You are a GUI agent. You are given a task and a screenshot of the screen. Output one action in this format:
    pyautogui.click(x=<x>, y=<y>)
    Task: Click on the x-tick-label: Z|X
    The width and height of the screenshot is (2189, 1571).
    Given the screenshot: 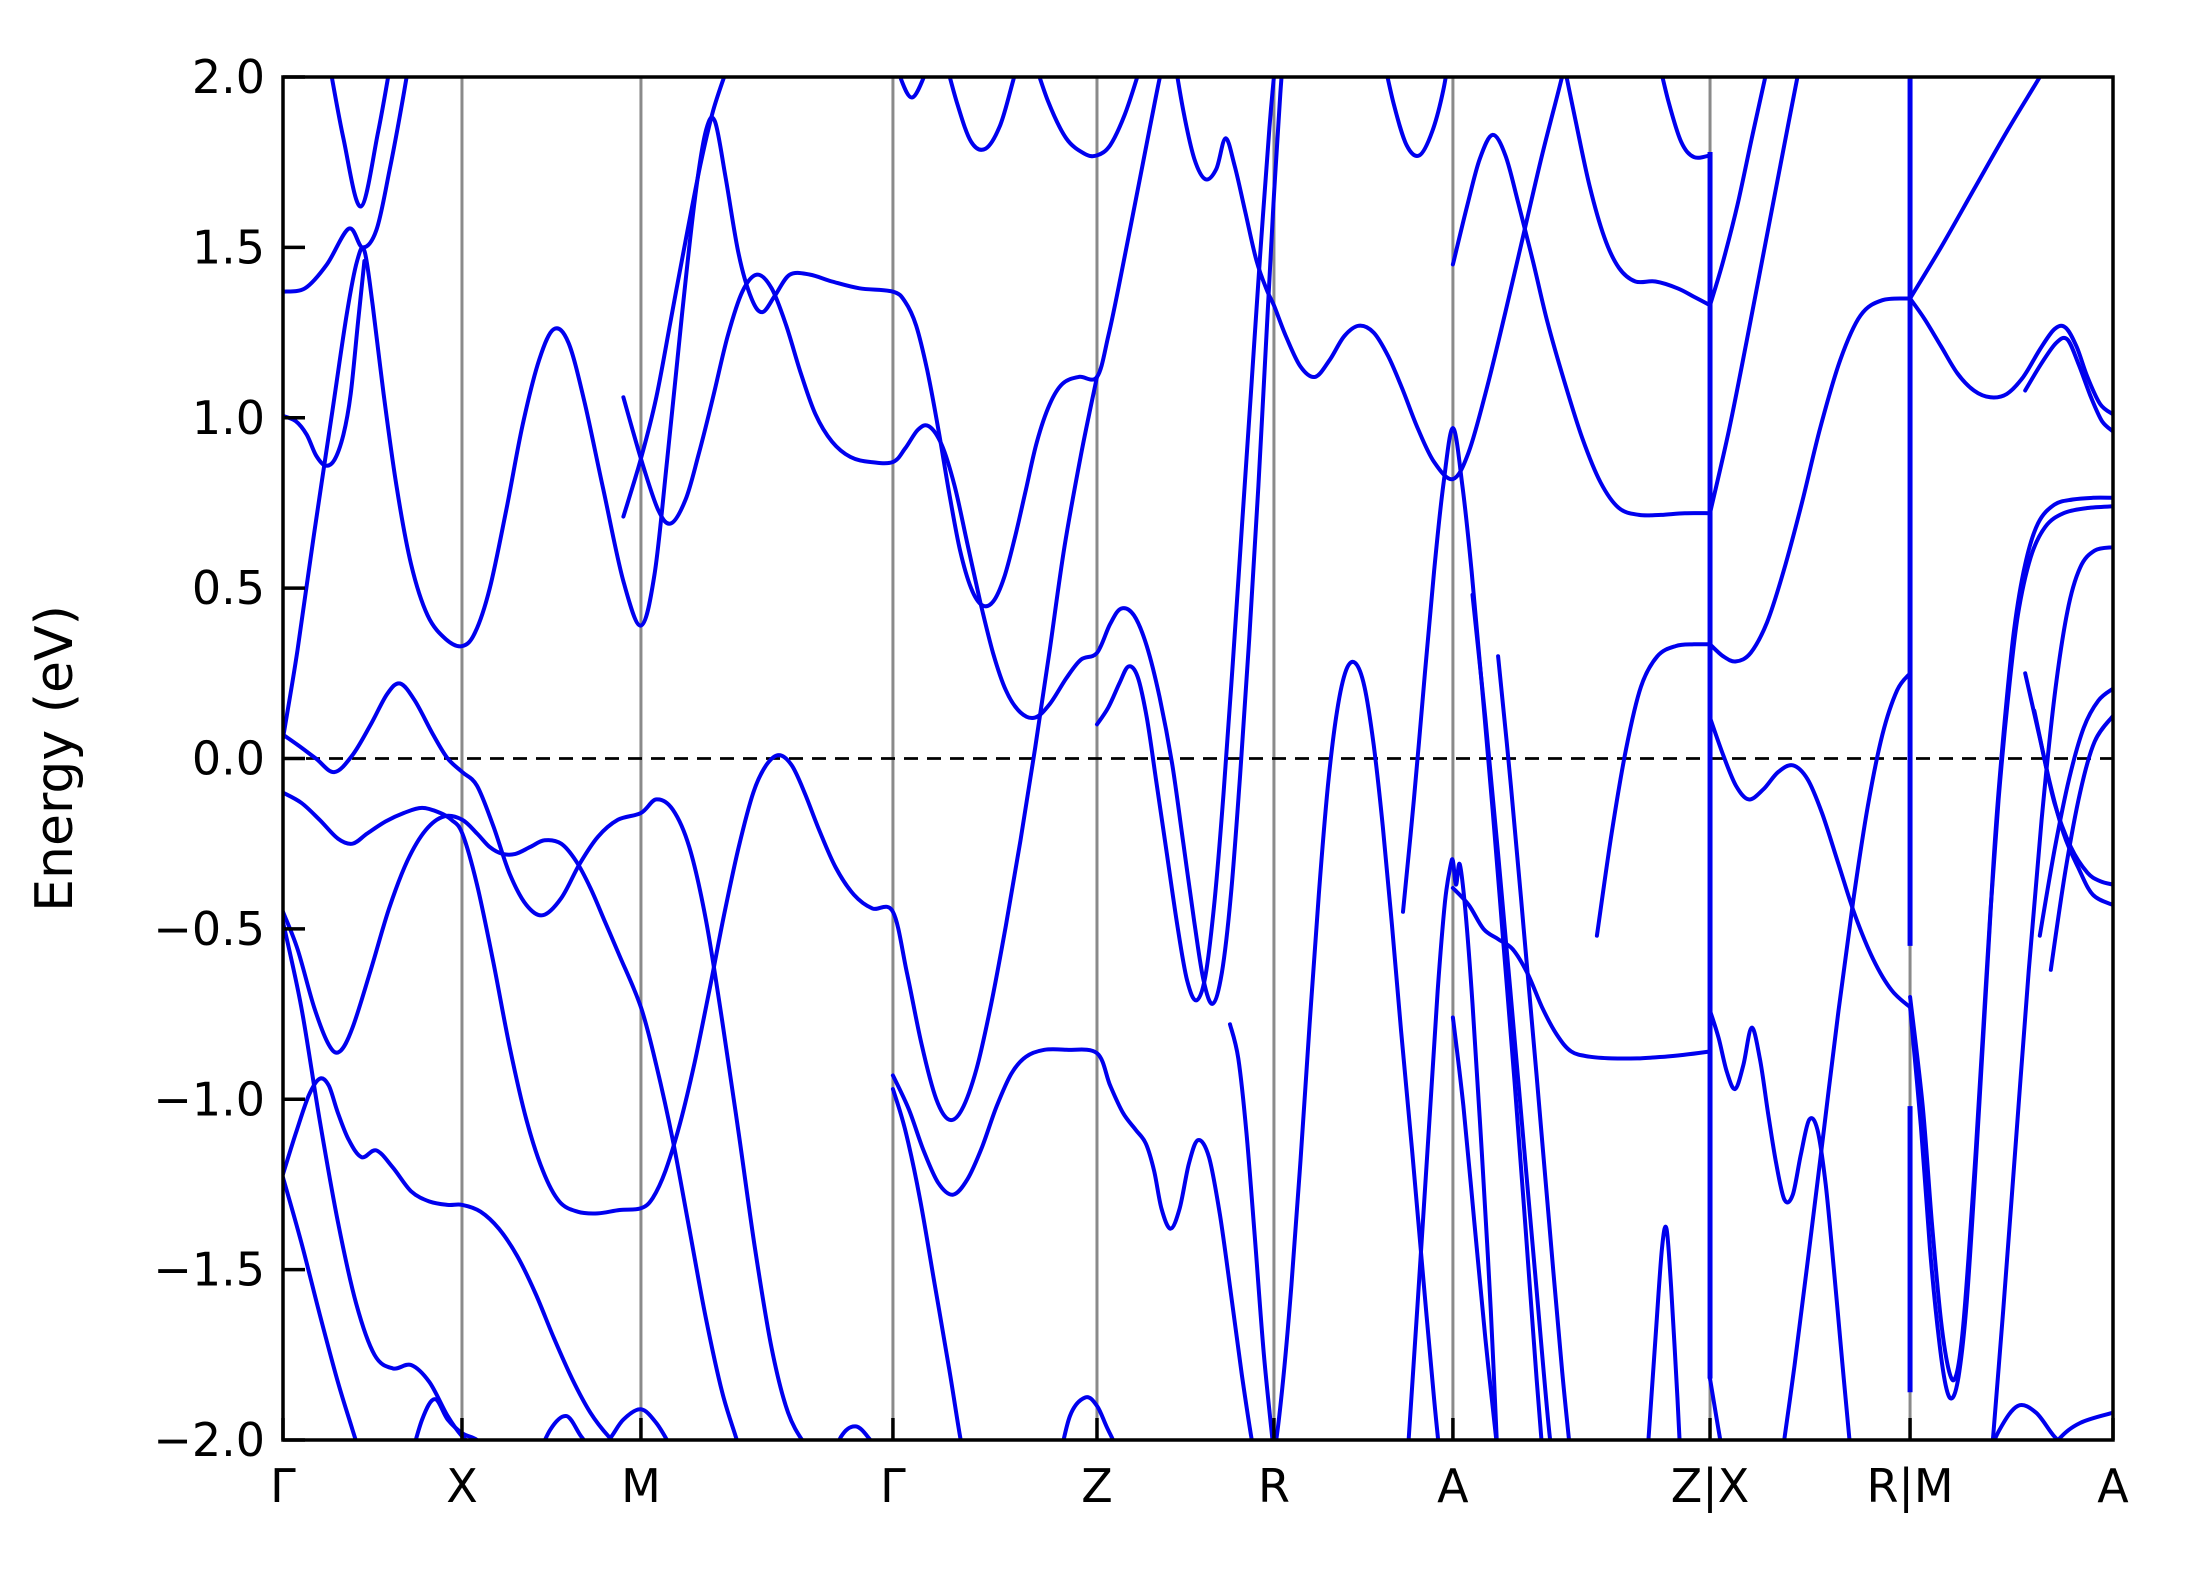 What is the action you would take?
    pyautogui.click(x=1710, y=1486)
    